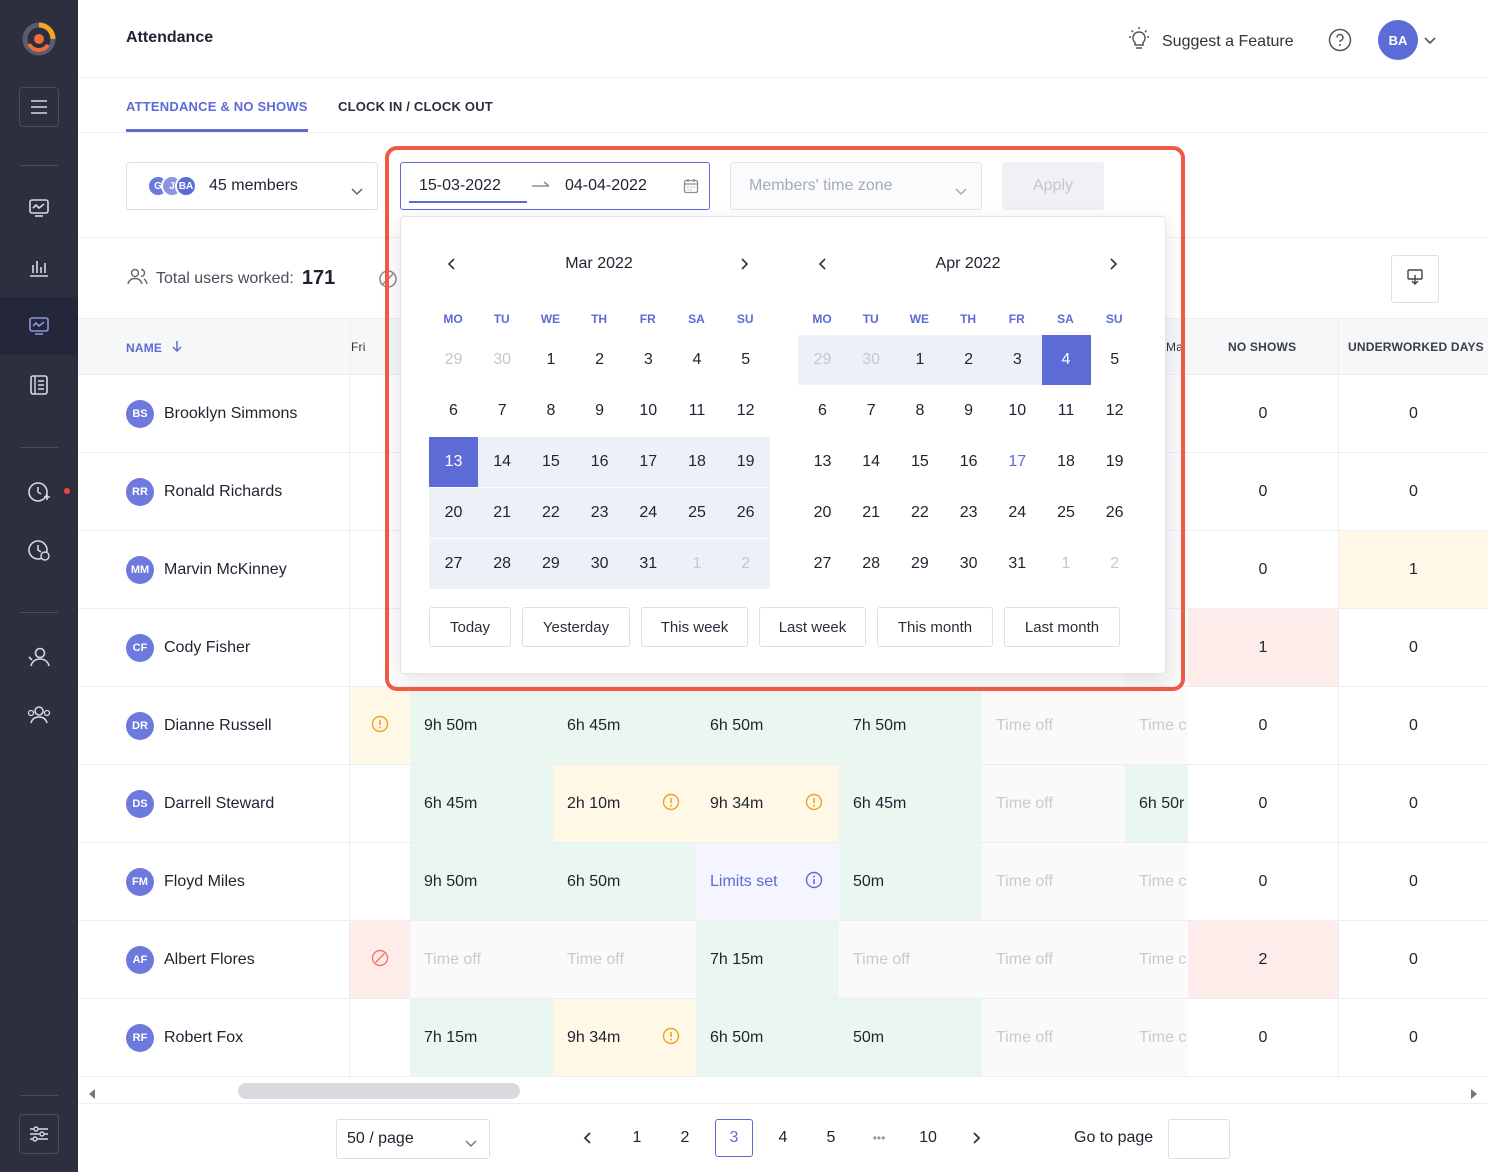  I want to click on preset-button: Yesterday, so click(576, 627).